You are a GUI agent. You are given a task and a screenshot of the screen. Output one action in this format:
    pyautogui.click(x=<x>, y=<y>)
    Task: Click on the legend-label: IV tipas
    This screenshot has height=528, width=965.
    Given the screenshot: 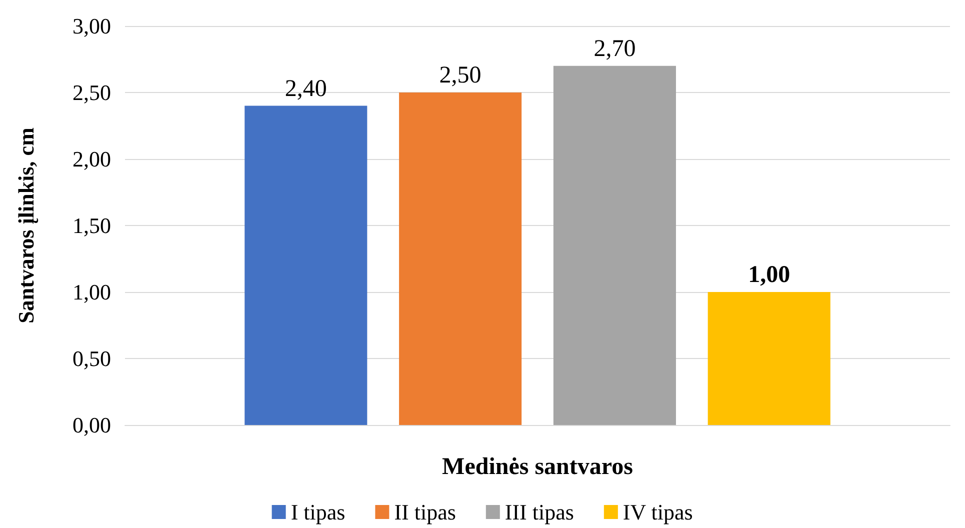 What is the action you would take?
    pyautogui.click(x=657, y=512)
    